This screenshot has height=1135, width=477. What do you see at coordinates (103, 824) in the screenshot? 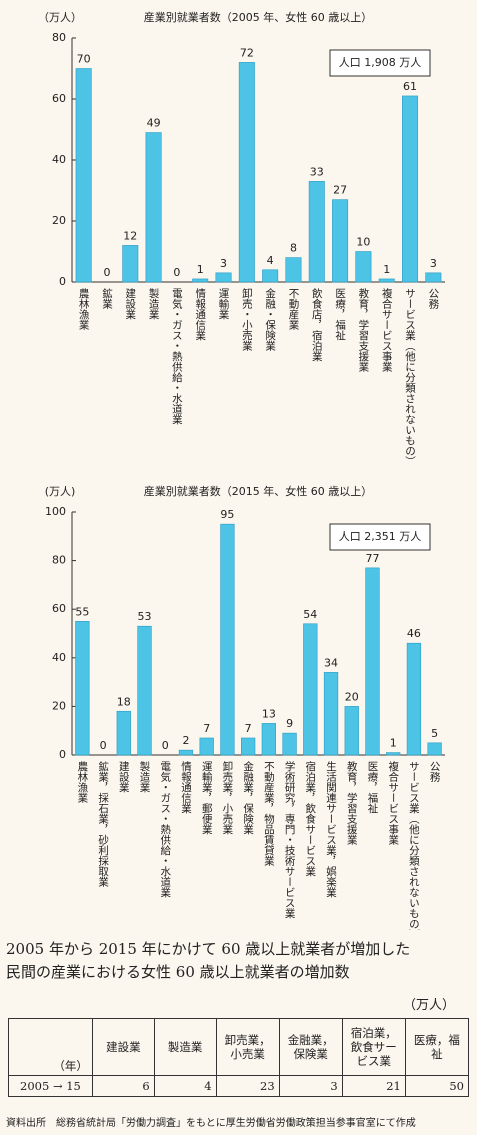
I see `x-tick-label: 鉱業，採石業，砂利採取業` at bounding box center [103, 824].